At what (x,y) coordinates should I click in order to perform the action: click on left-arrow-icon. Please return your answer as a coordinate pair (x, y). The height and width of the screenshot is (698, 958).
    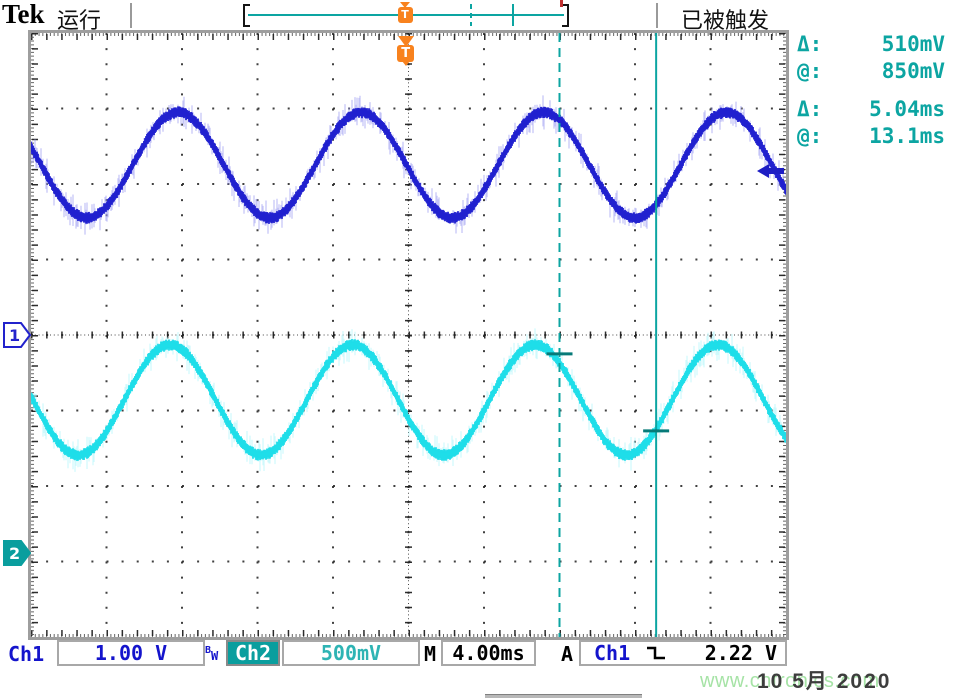
    Looking at the image, I should click on (770, 171).